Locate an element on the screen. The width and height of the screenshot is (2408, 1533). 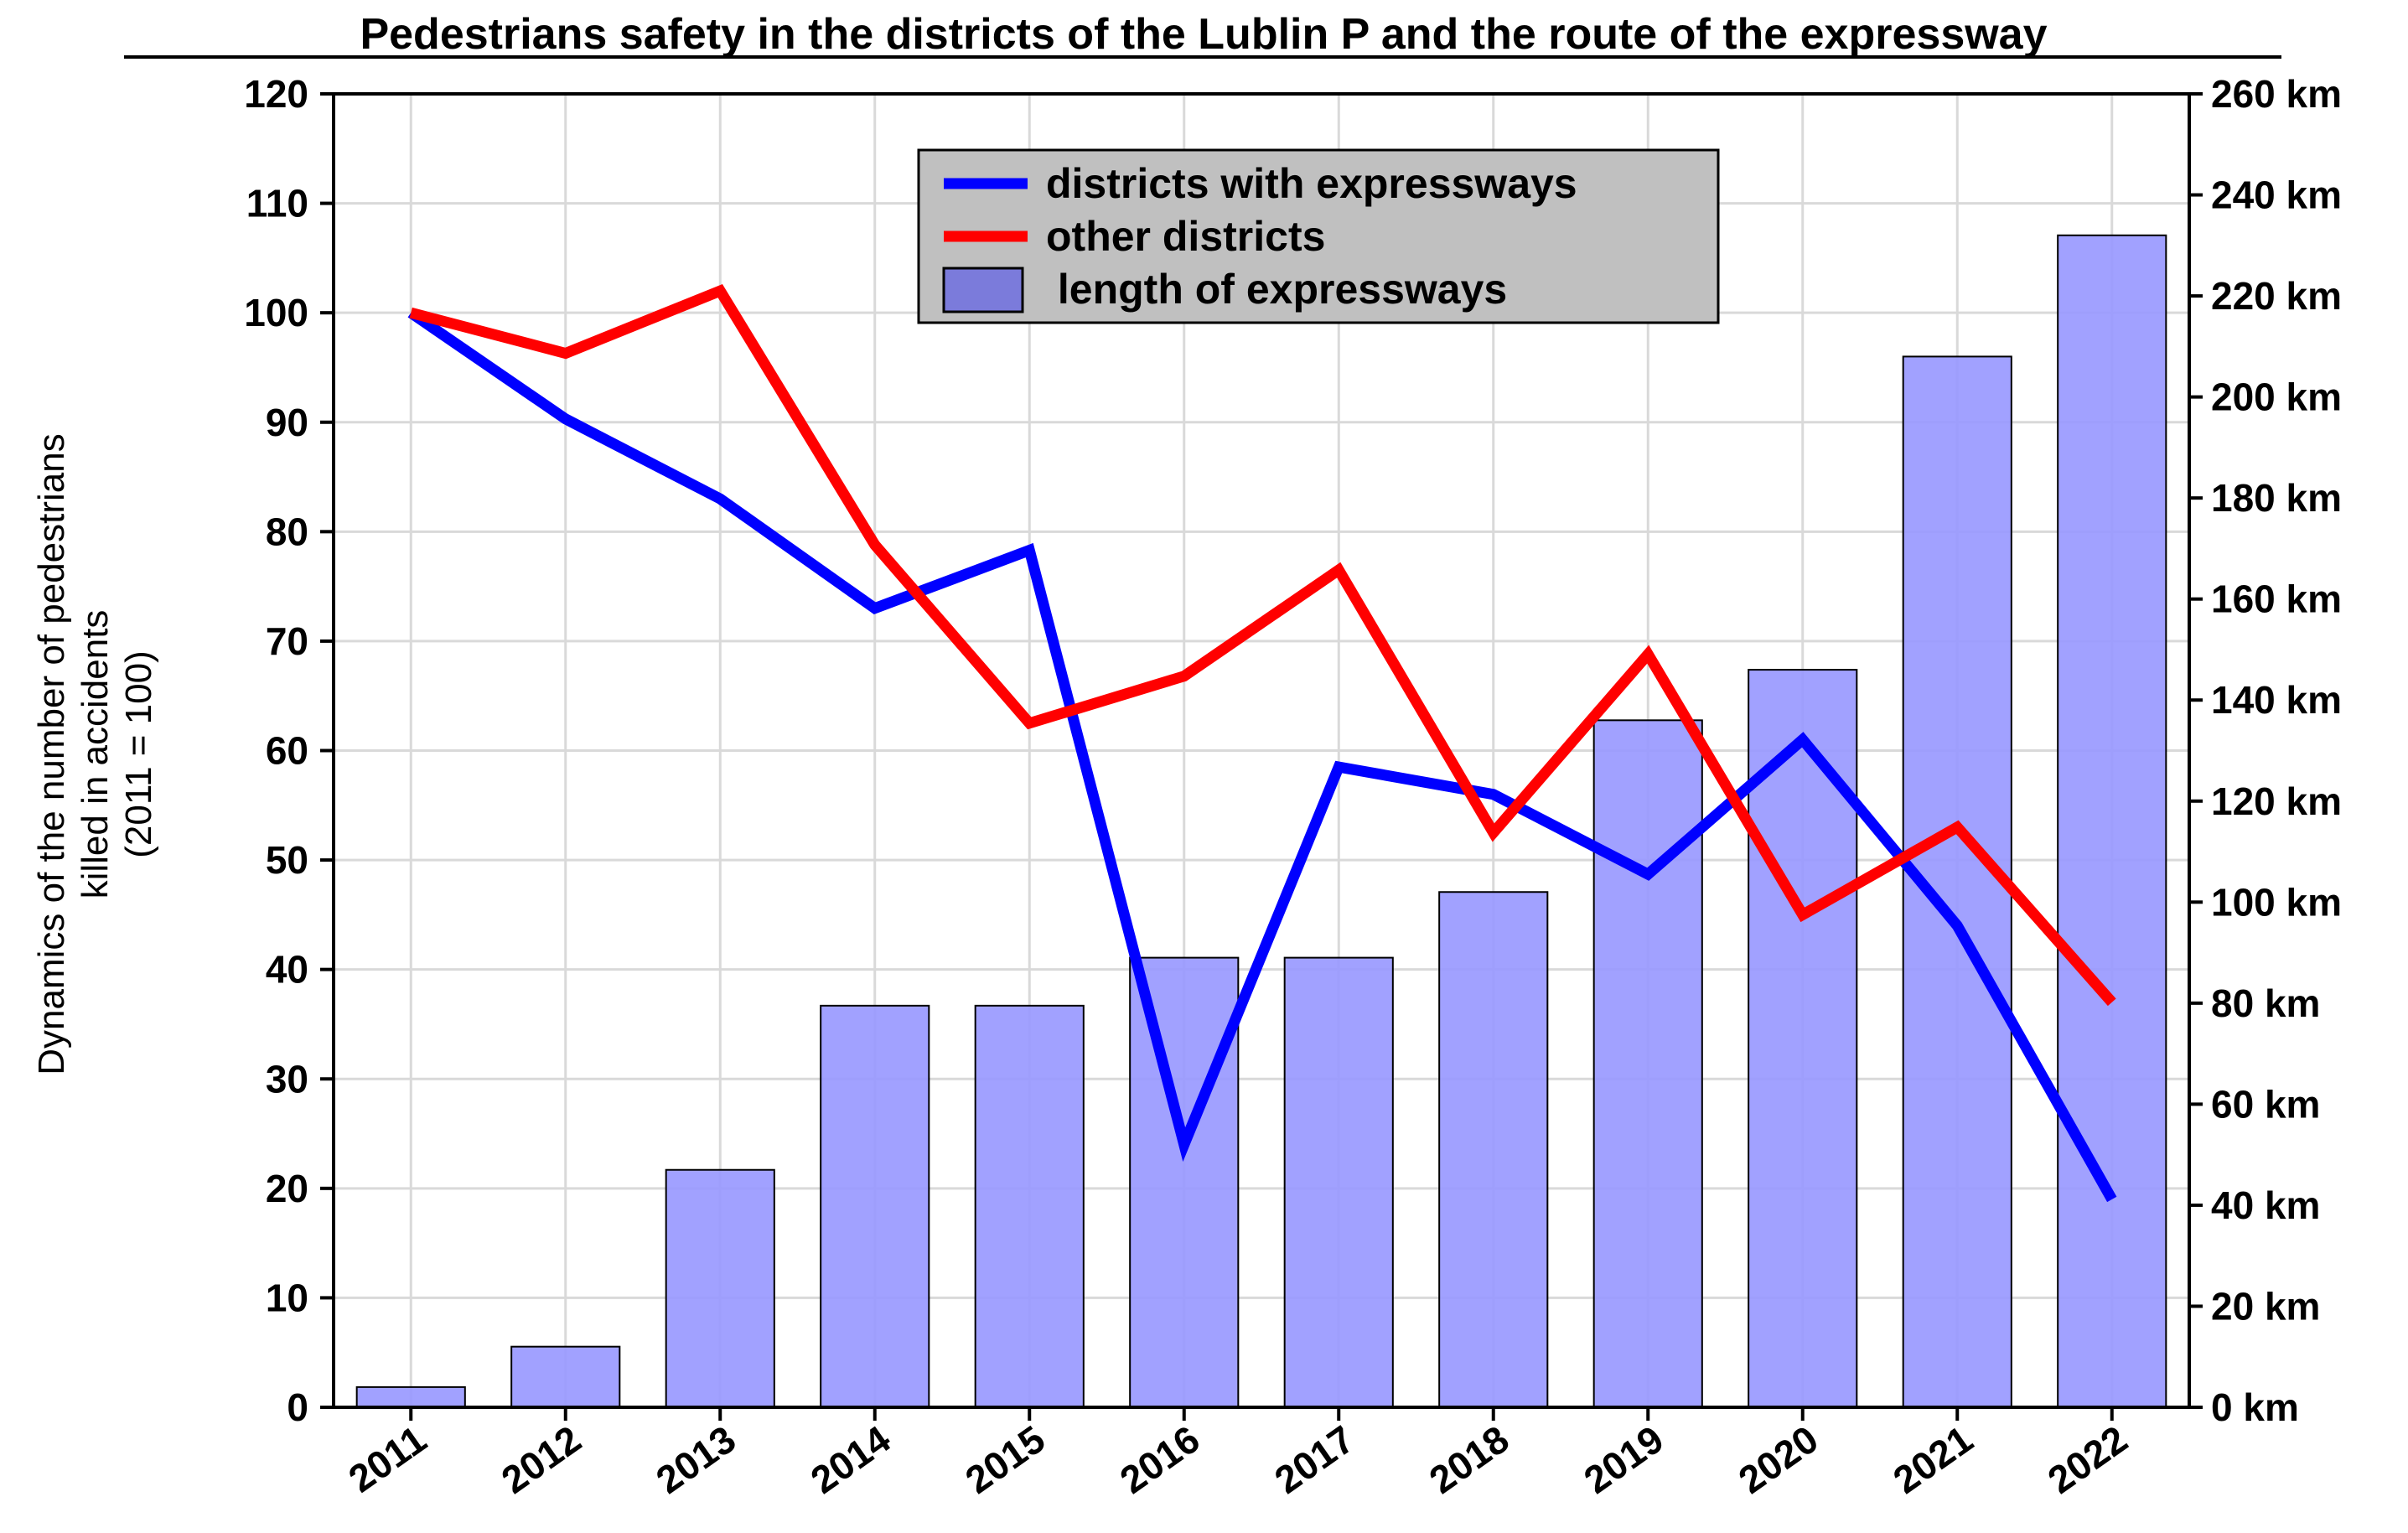
y-tick-label: 40 is located at coordinates (287, 970).